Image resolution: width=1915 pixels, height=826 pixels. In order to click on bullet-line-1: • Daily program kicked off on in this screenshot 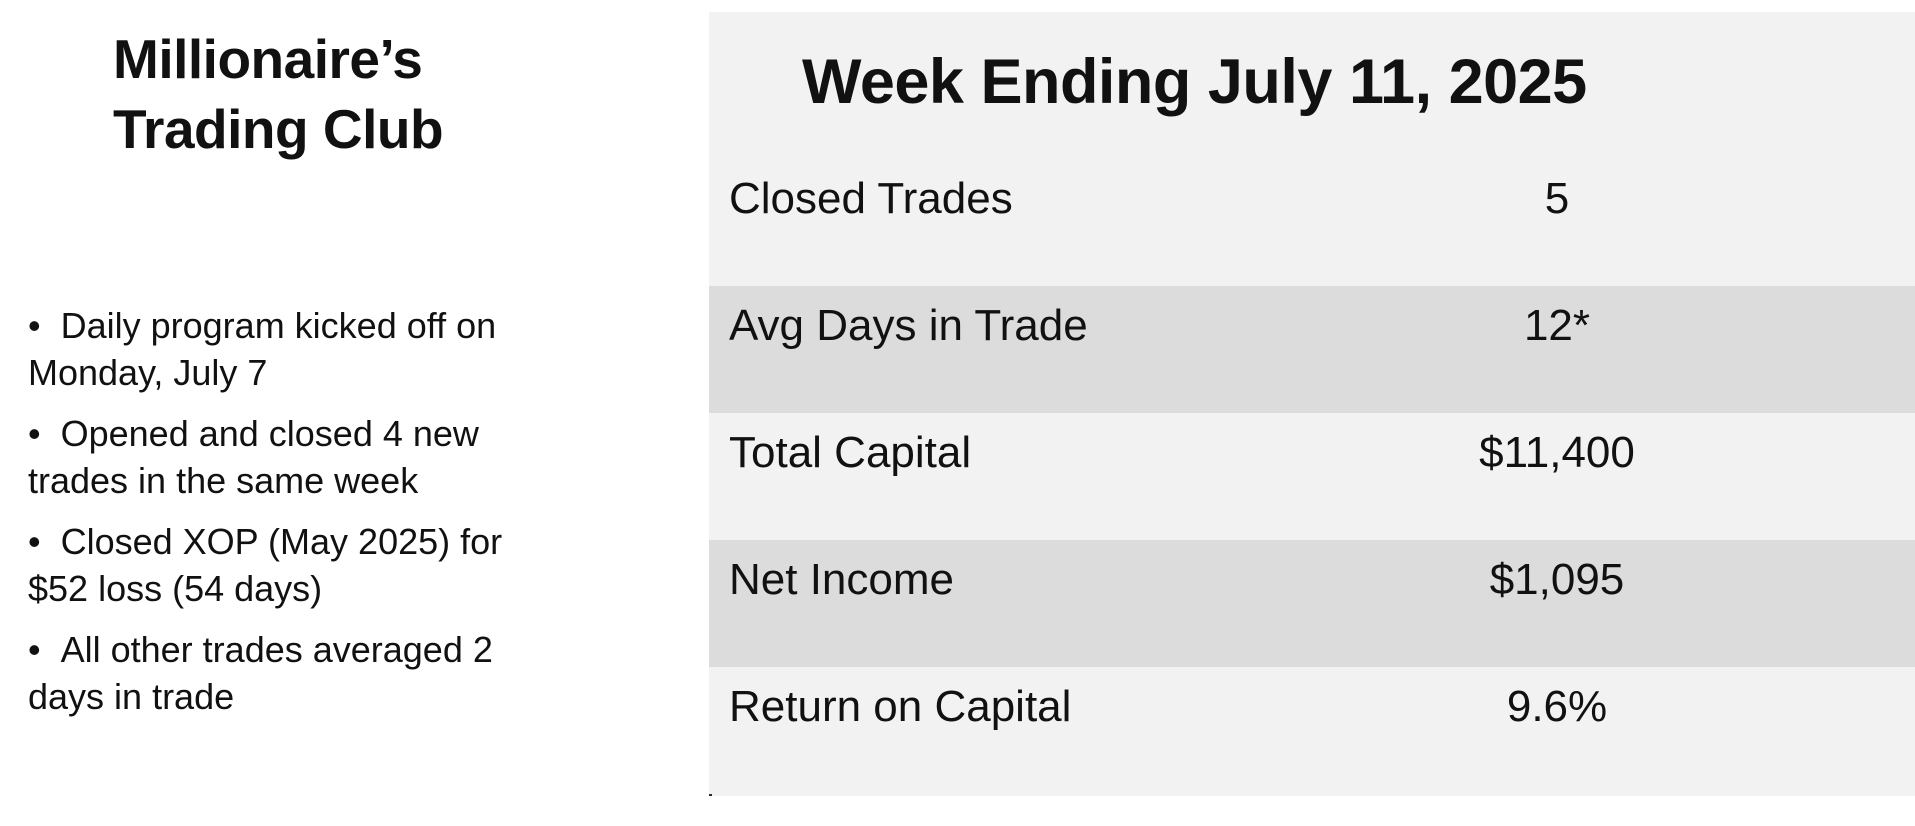, I will do `click(262, 325)`.